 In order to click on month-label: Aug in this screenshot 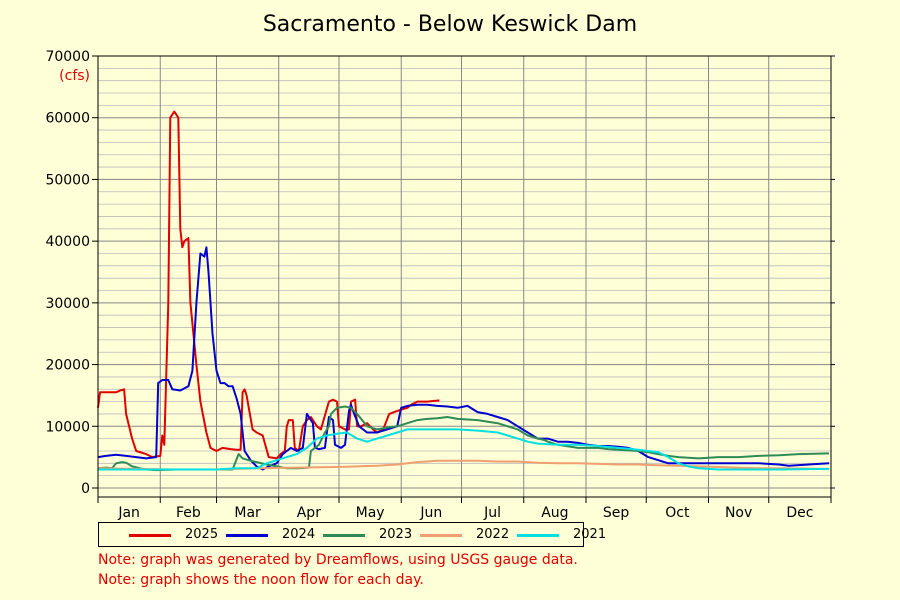, I will do `click(554, 512)`.